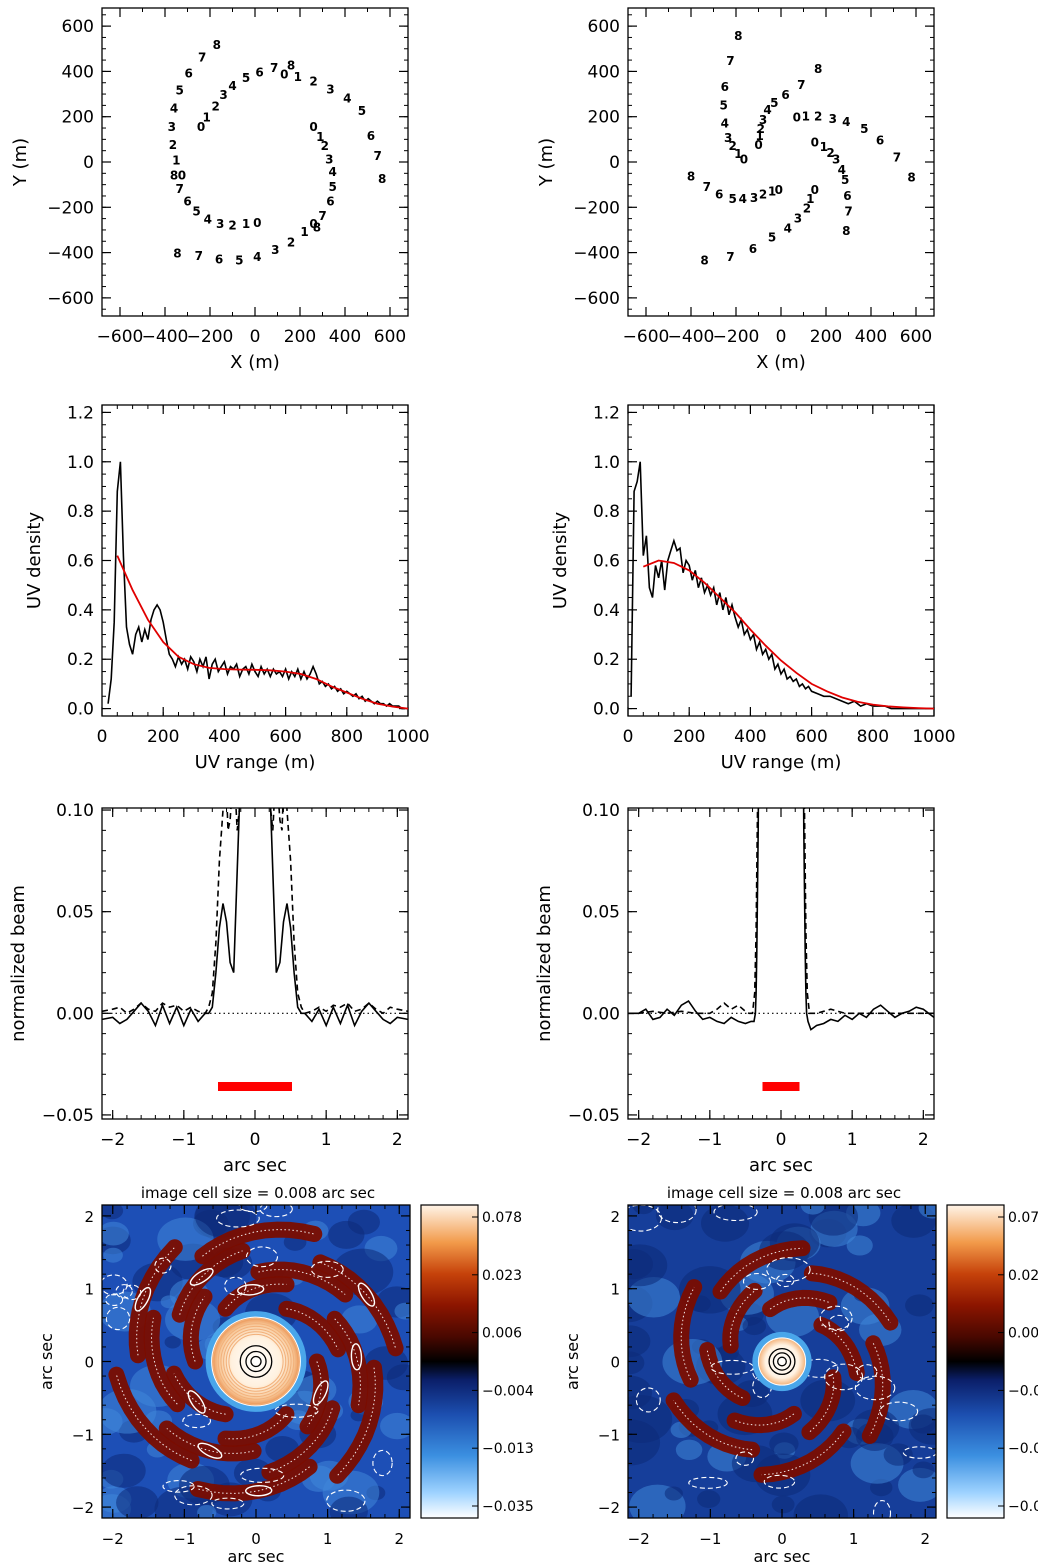  Describe the element at coordinates (784, 1193) in the screenshot. I see `image-title: image cell size = 0.008 arc sec` at that location.